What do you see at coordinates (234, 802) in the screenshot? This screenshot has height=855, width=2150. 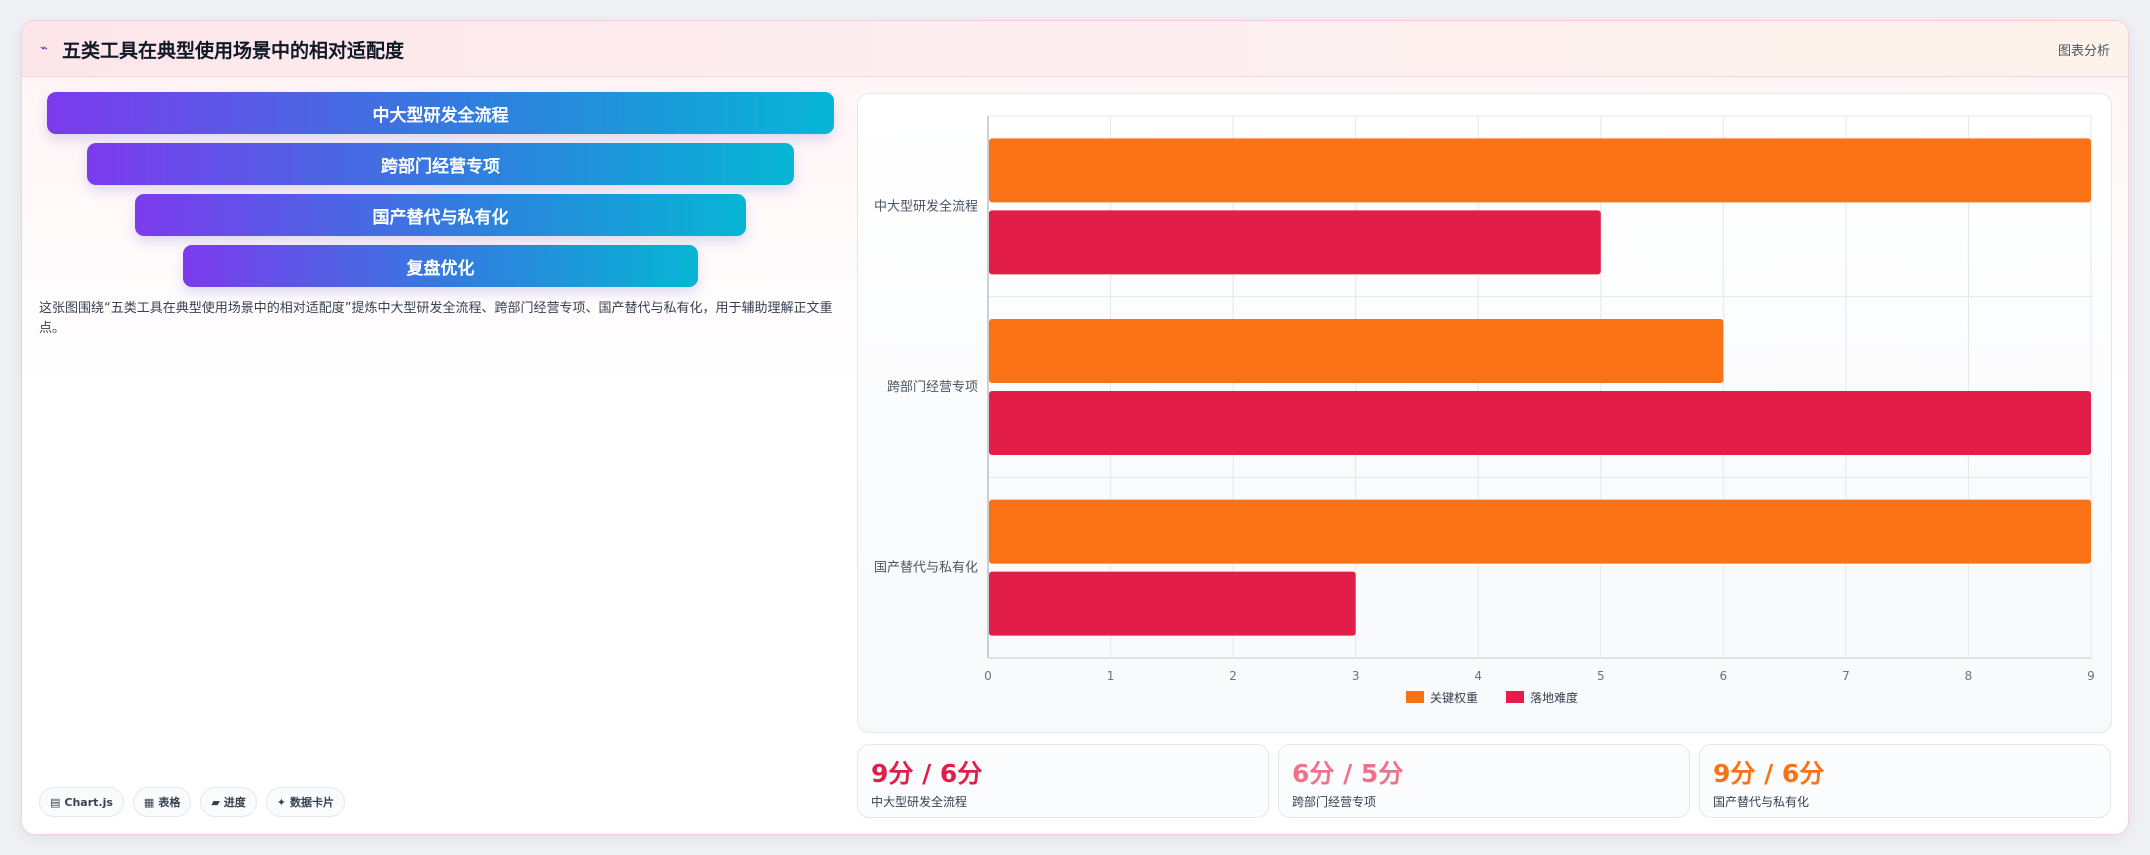 I see `chip-label: 进度` at bounding box center [234, 802].